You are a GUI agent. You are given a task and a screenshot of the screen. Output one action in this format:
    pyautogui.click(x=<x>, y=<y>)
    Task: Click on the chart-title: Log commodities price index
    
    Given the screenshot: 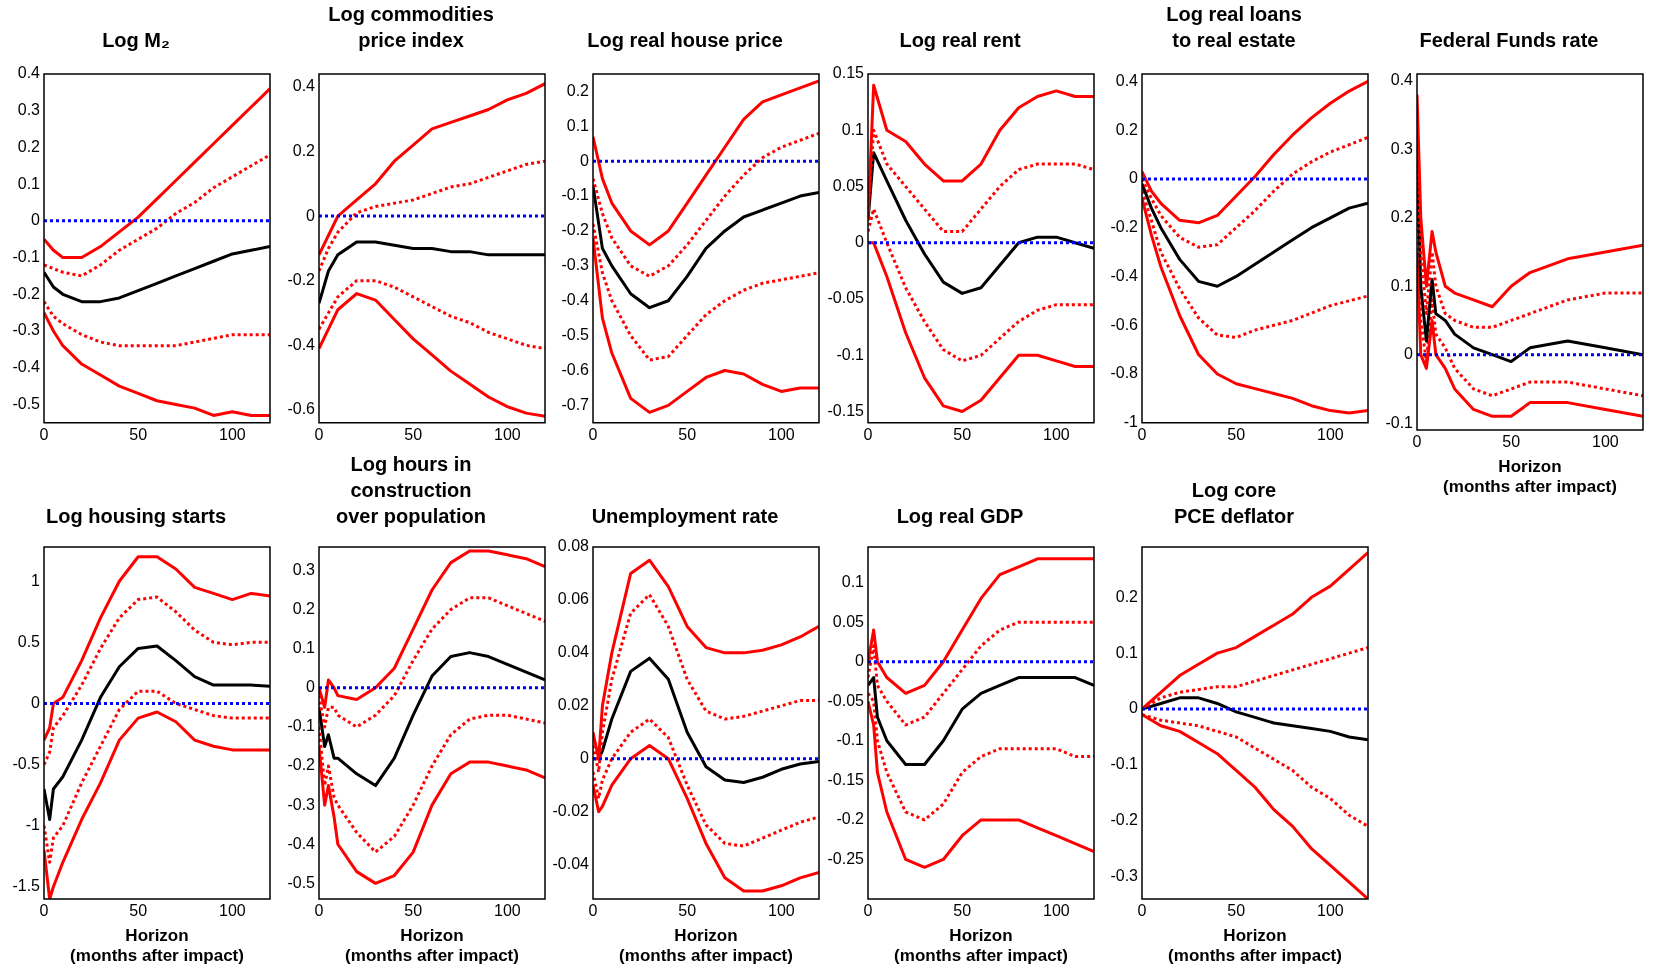 What is the action you would take?
    pyautogui.click(x=410, y=26)
    